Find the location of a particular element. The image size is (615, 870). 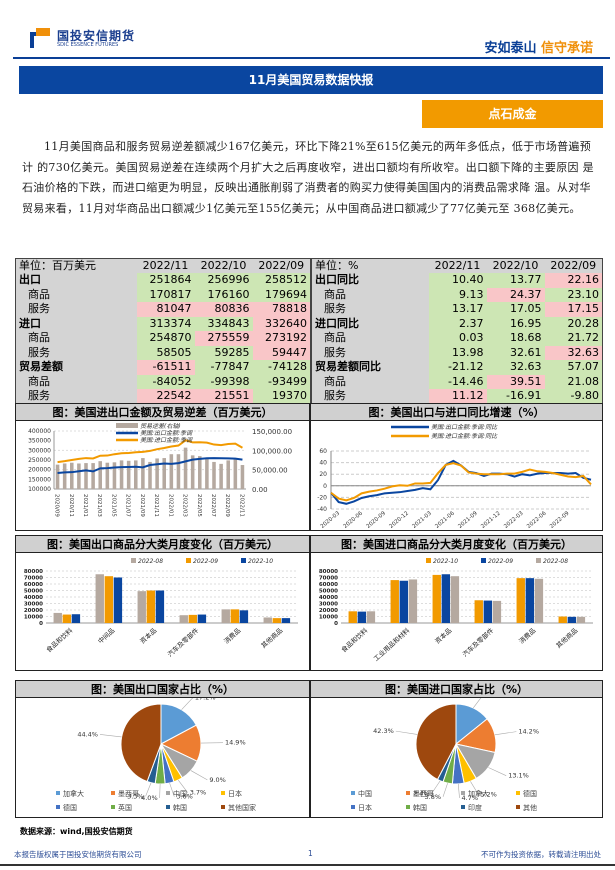

svg-text: 中间品 is located at coordinates (106, 636).